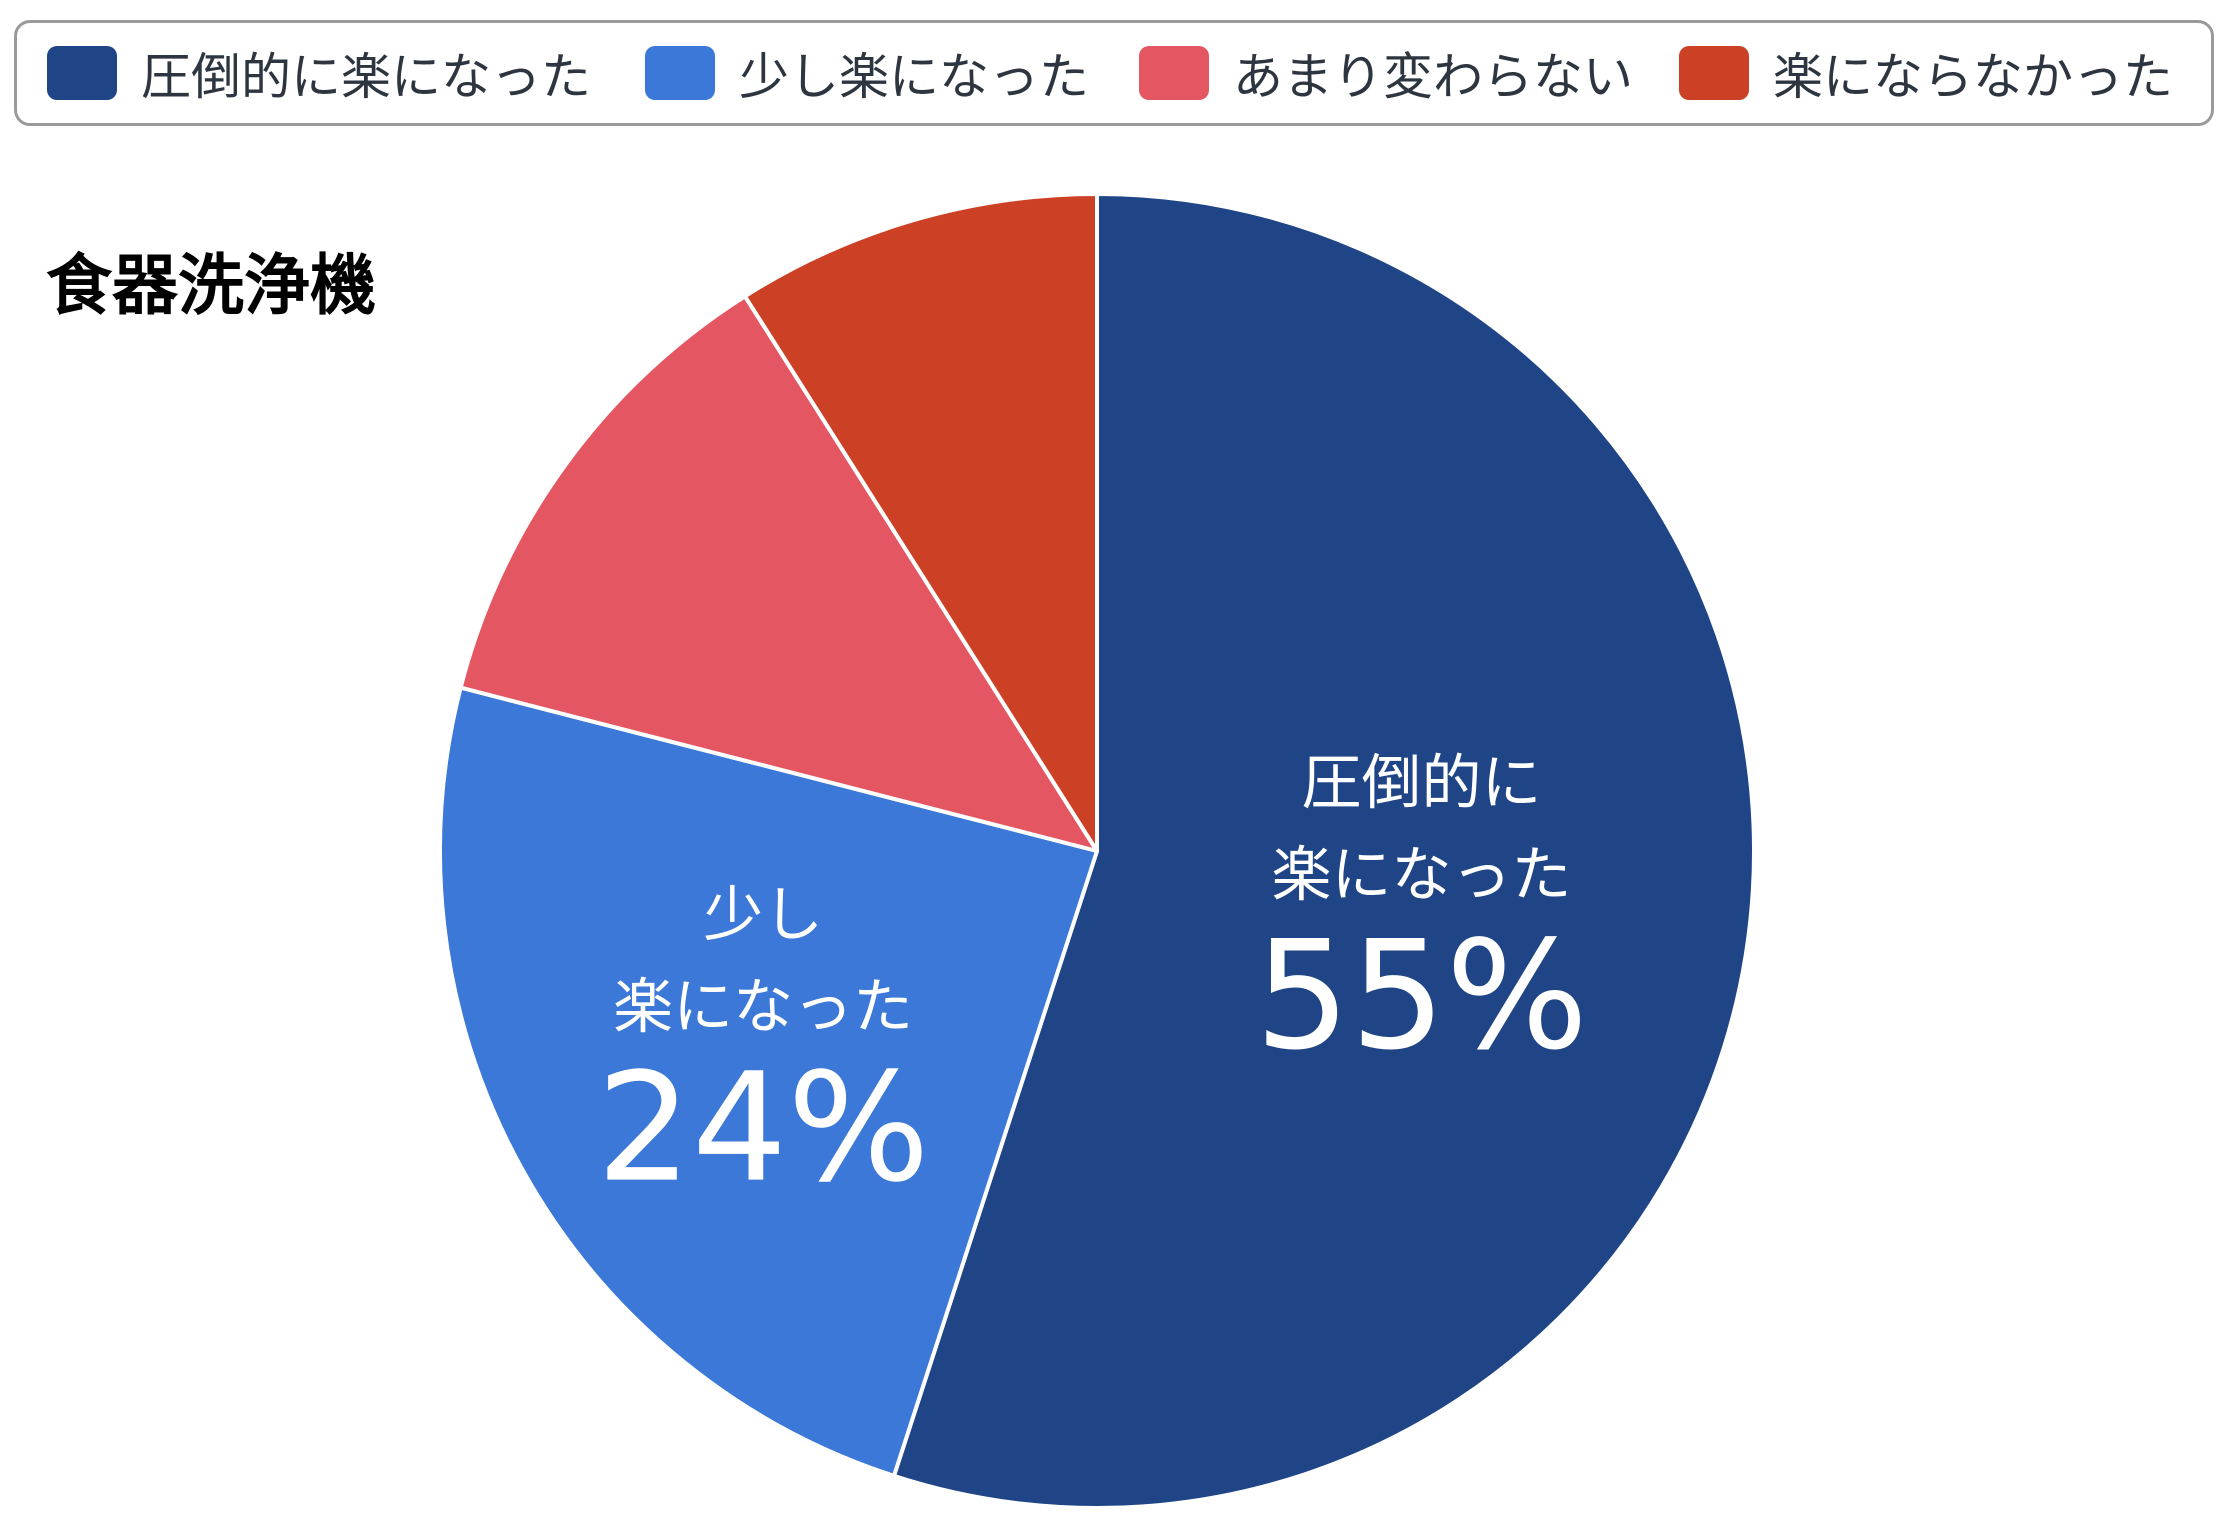  I want to click on chart-title: 食器洗浄機, so click(211, 285).